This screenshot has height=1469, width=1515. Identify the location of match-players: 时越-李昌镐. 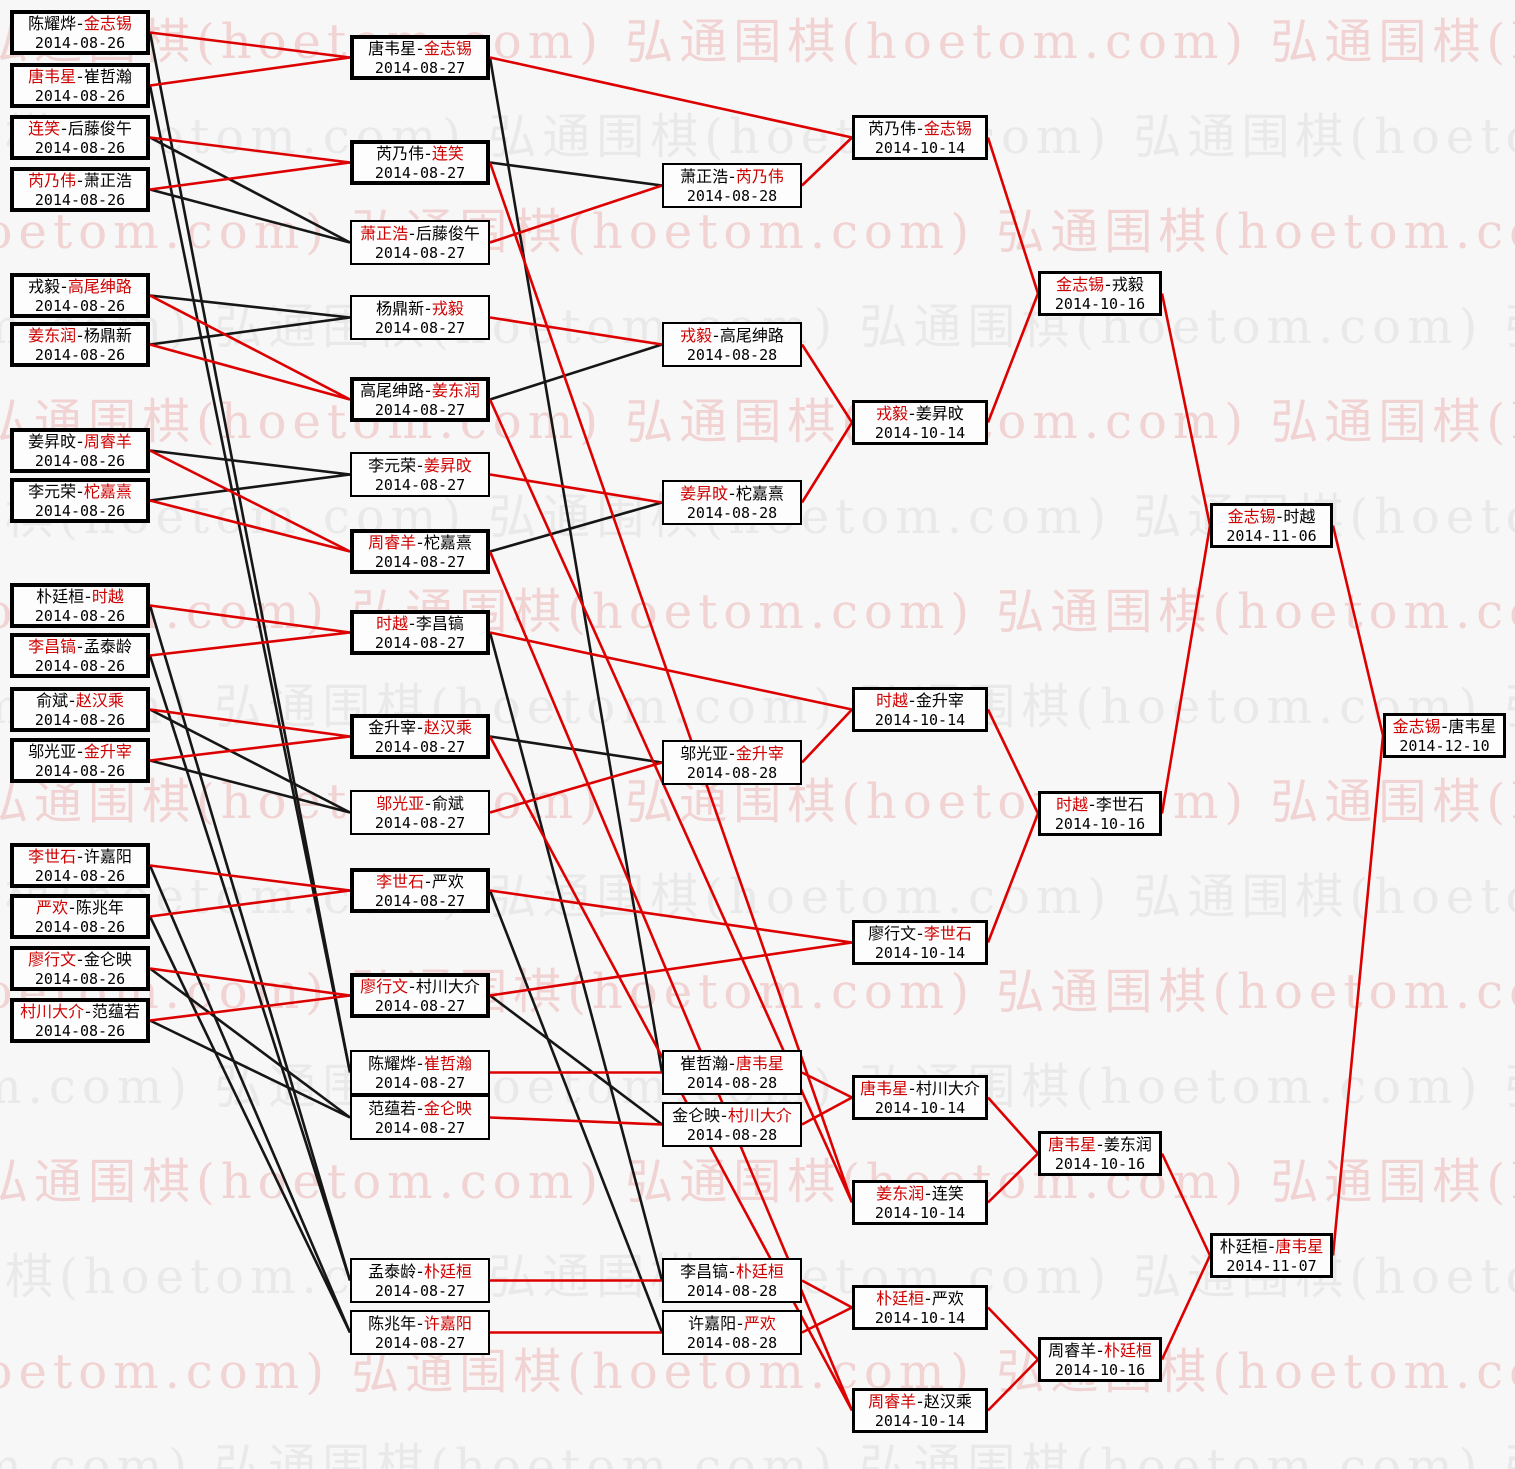
(420, 624).